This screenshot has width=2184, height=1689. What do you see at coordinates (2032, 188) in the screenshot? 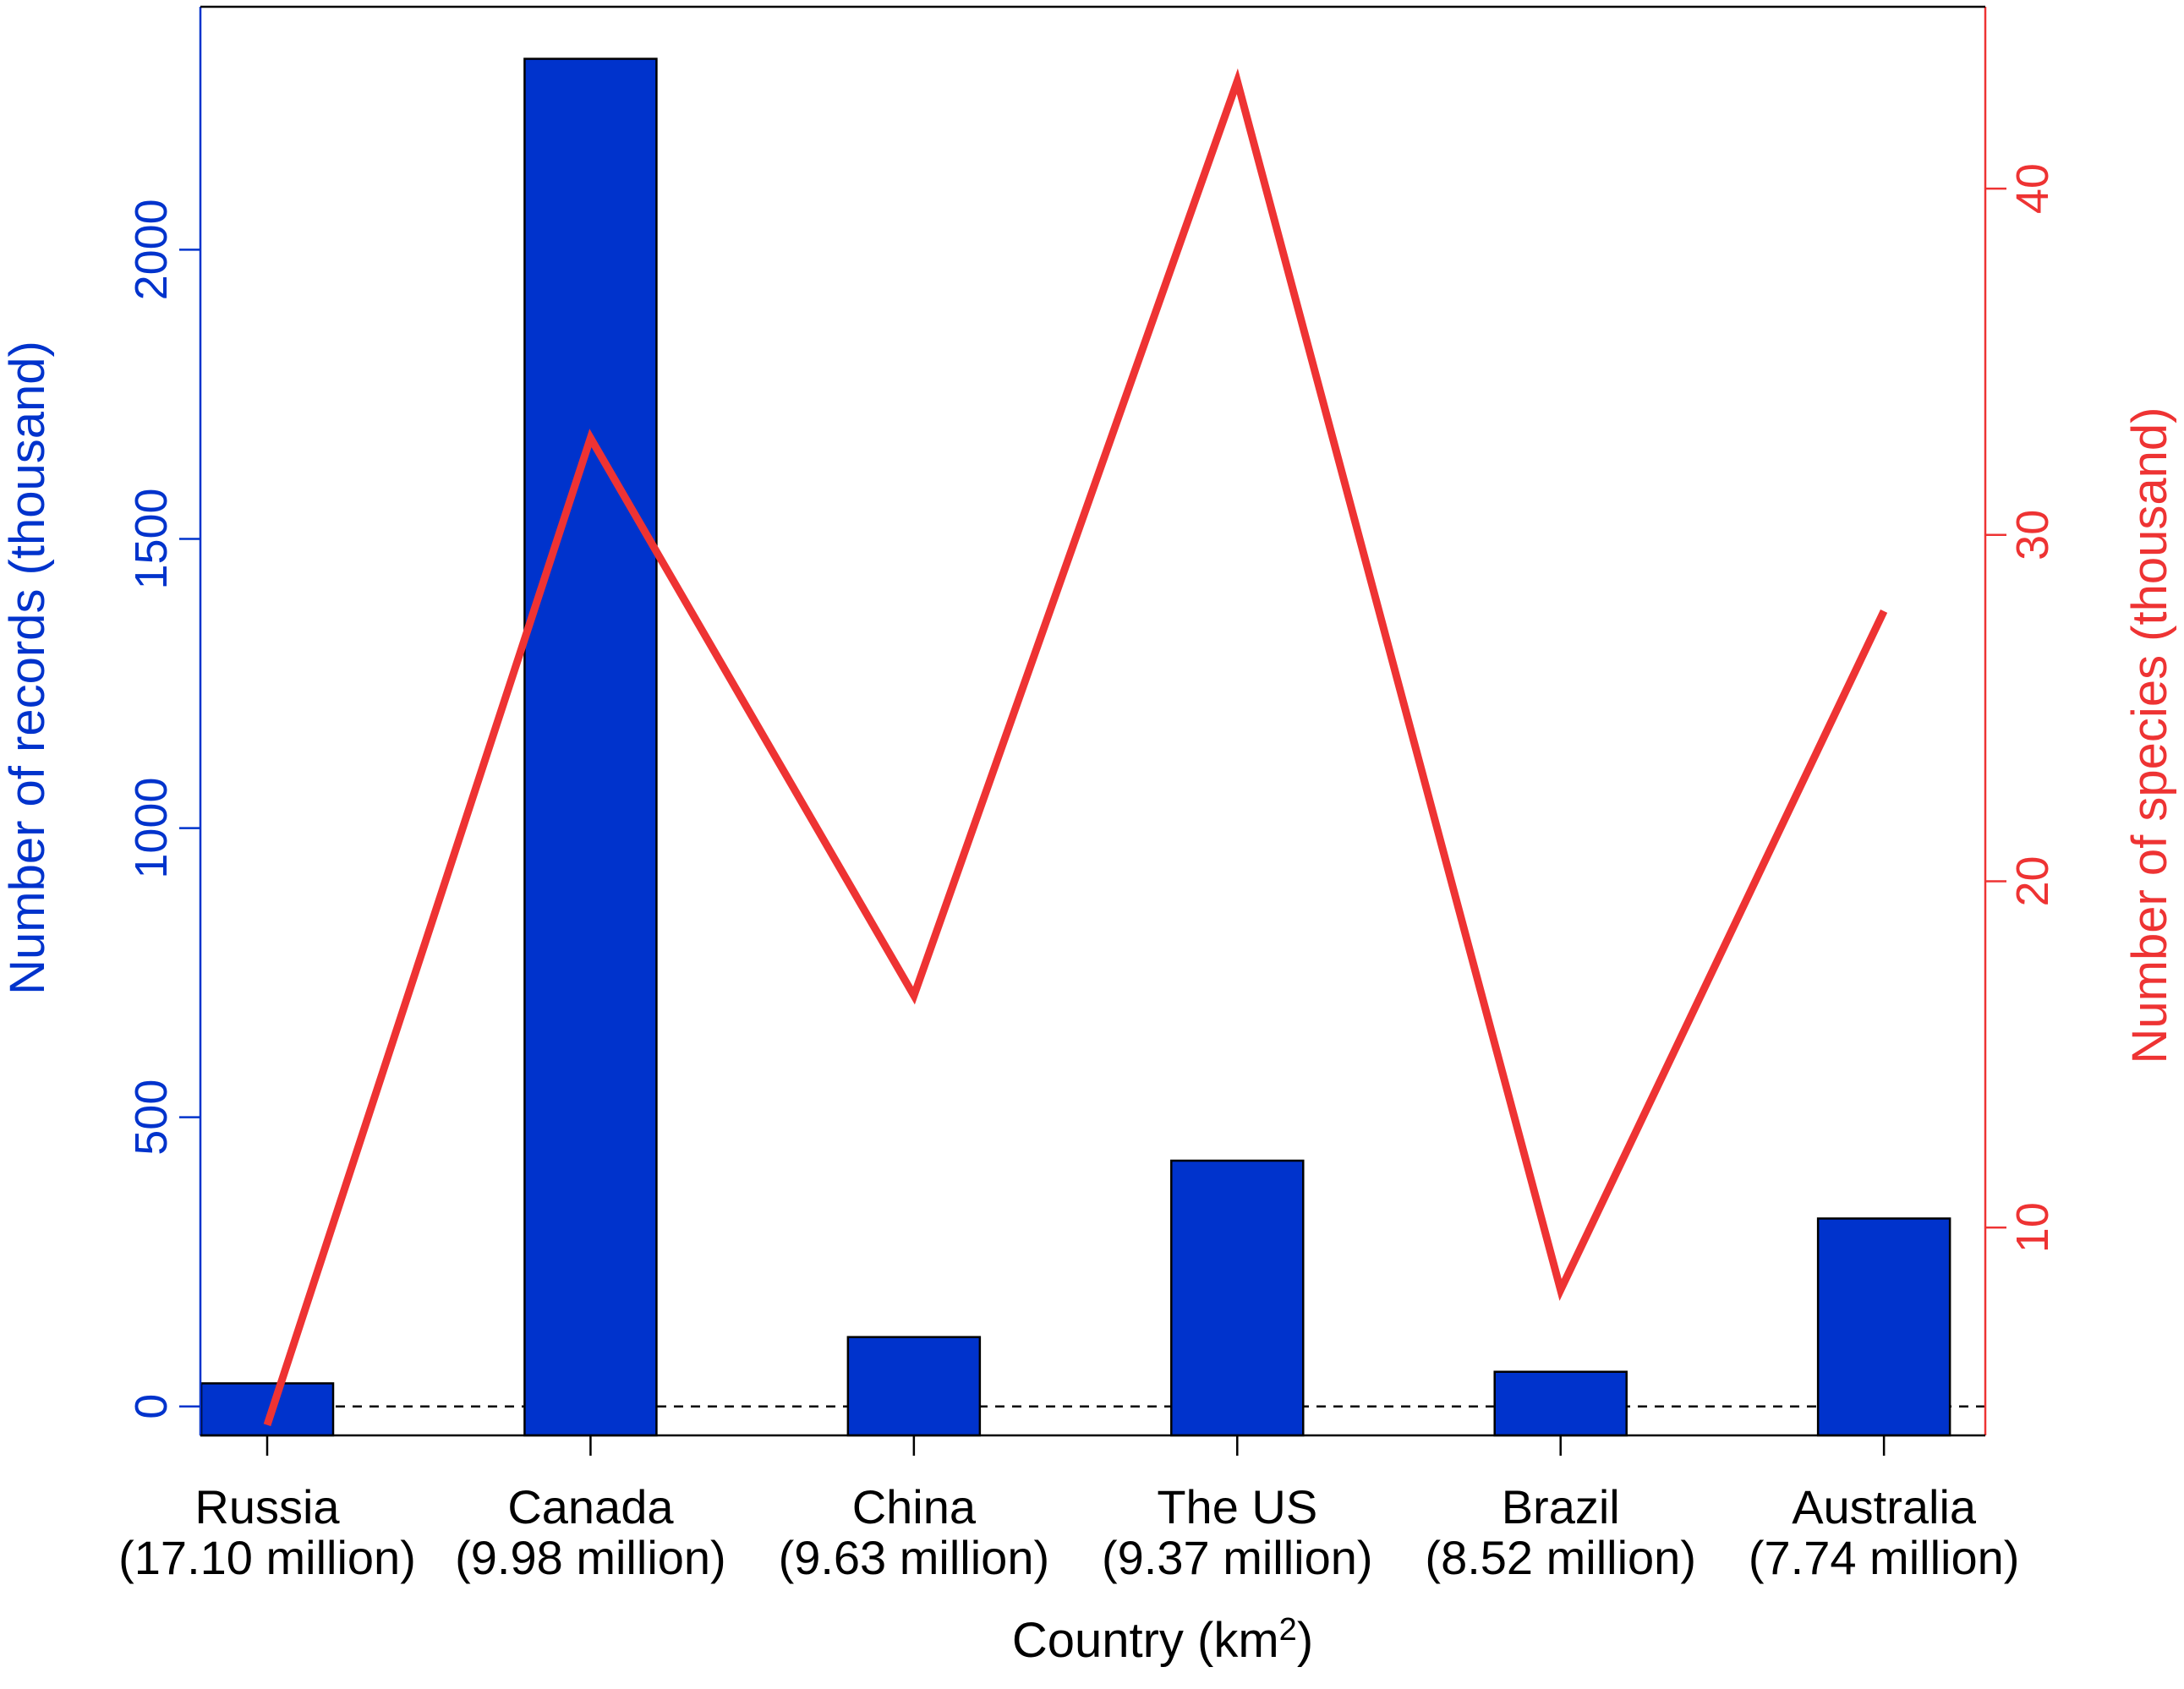
I see `y2-tick-label: 40` at bounding box center [2032, 188].